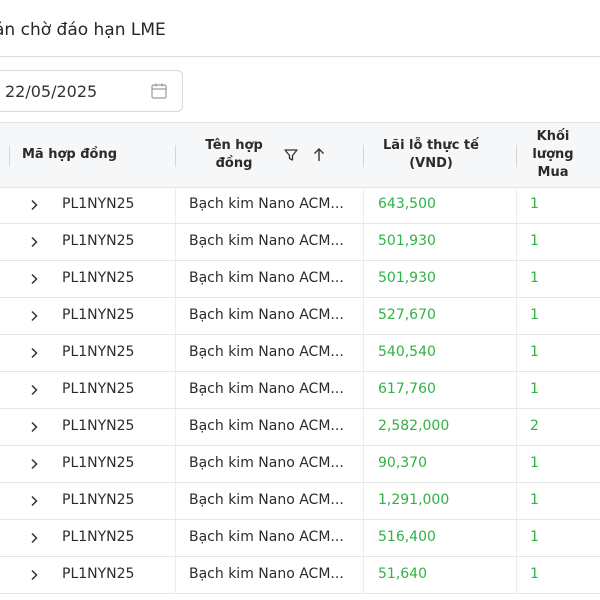  Describe the element at coordinates (402, 574) in the screenshot. I see `realized-pnl-cell: 51,640` at that location.